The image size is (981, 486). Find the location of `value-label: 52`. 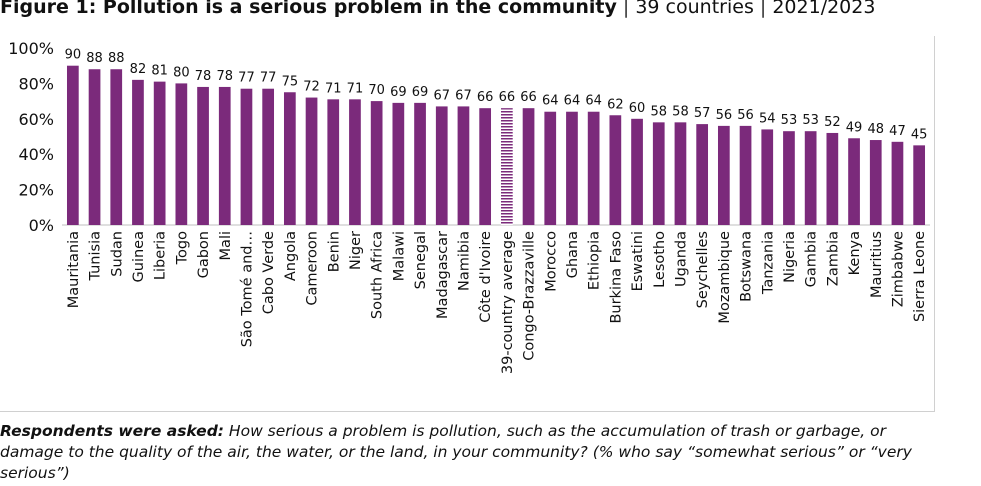

value-label: 52 is located at coordinates (832, 122).